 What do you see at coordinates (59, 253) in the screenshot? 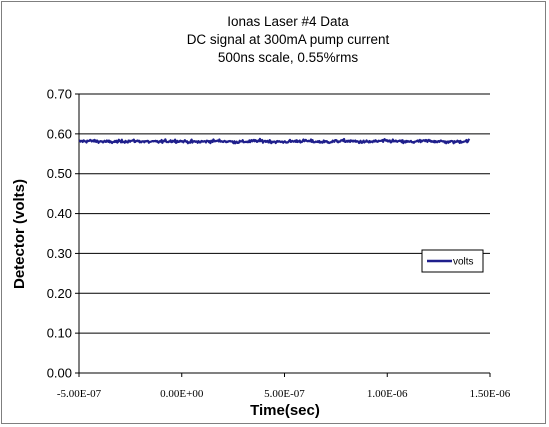
I see `y-tick-label-3: 0.30` at bounding box center [59, 253].